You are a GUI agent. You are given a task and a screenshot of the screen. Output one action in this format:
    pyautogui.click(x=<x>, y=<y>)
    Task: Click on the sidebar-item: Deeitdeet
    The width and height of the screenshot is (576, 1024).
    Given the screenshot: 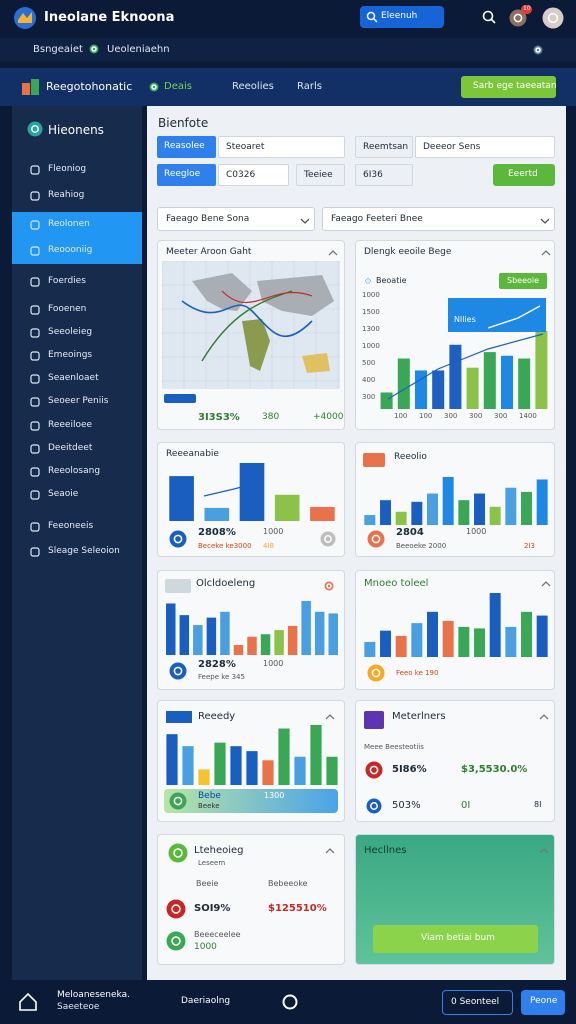 What is the action you would take?
    pyautogui.click(x=70, y=448)
    